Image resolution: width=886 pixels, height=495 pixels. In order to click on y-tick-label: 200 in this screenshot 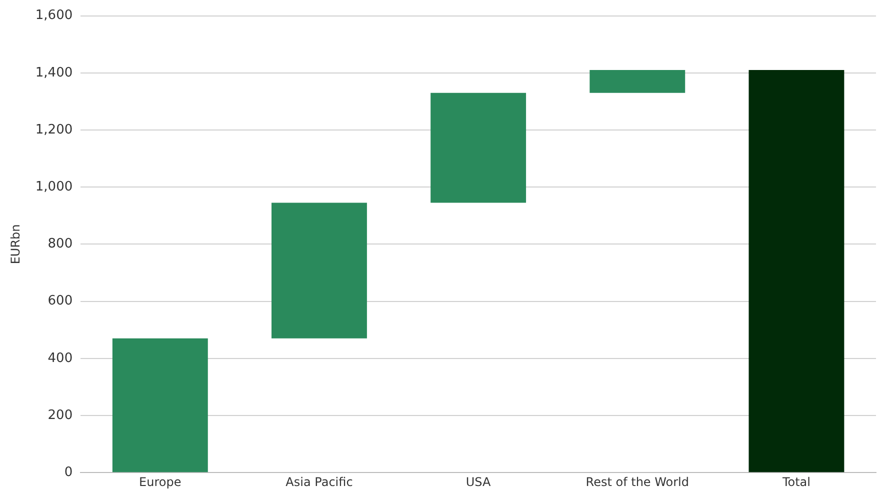, I will do `click(60, 415)`.